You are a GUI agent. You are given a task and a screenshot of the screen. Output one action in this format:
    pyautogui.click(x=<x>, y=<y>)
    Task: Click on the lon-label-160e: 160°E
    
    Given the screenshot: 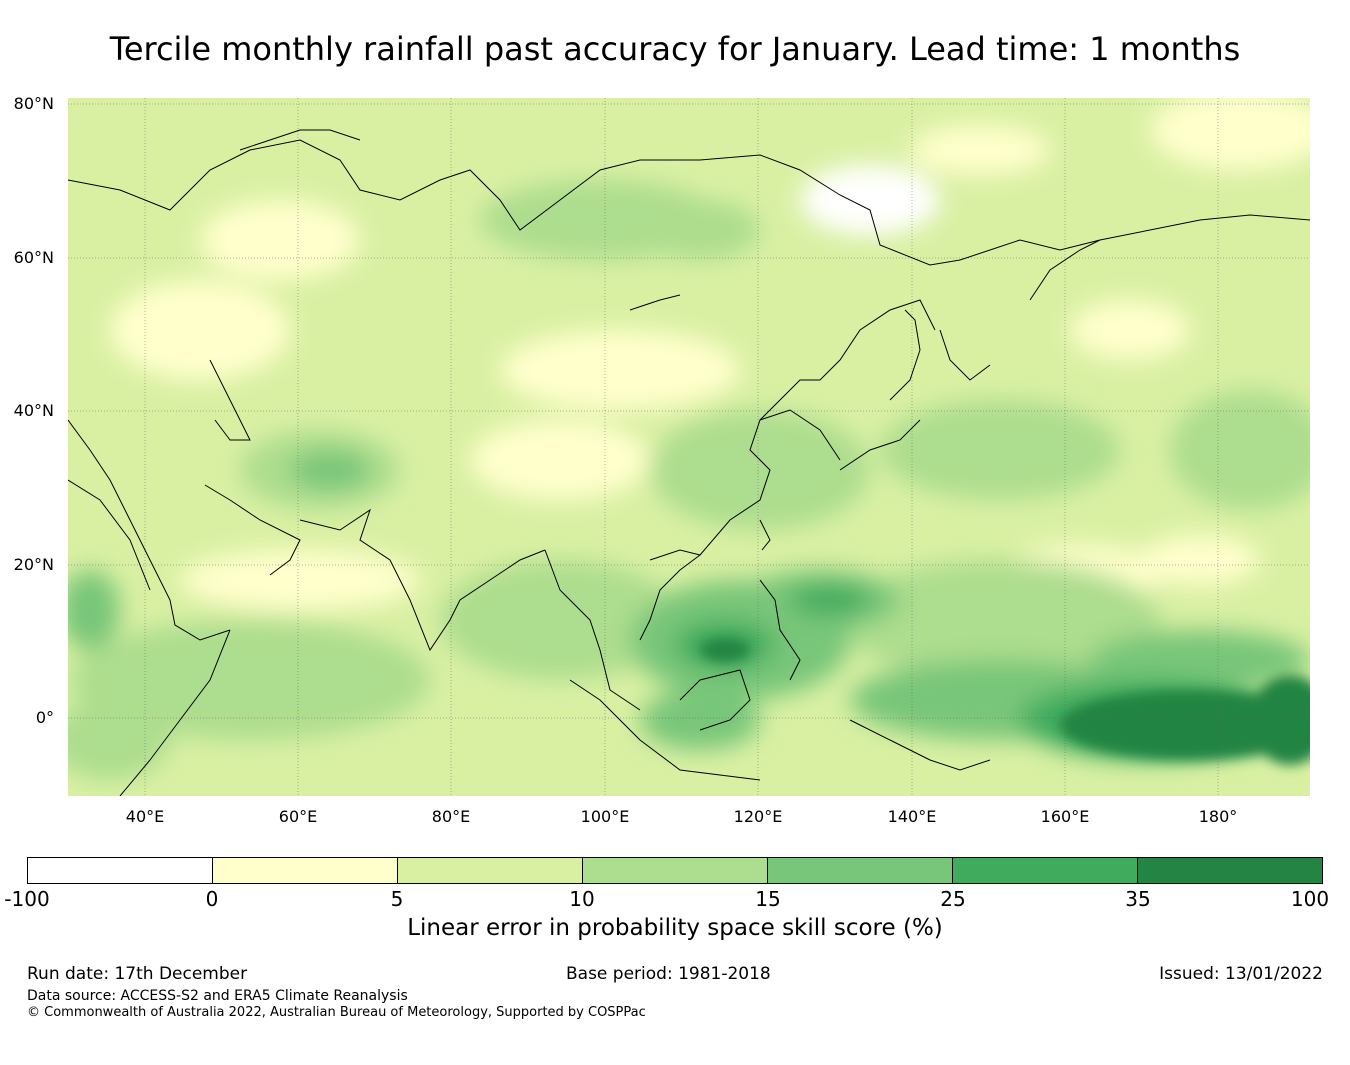 What is the action you would take?
    pyautogui.click(x=1065, y=816)
    